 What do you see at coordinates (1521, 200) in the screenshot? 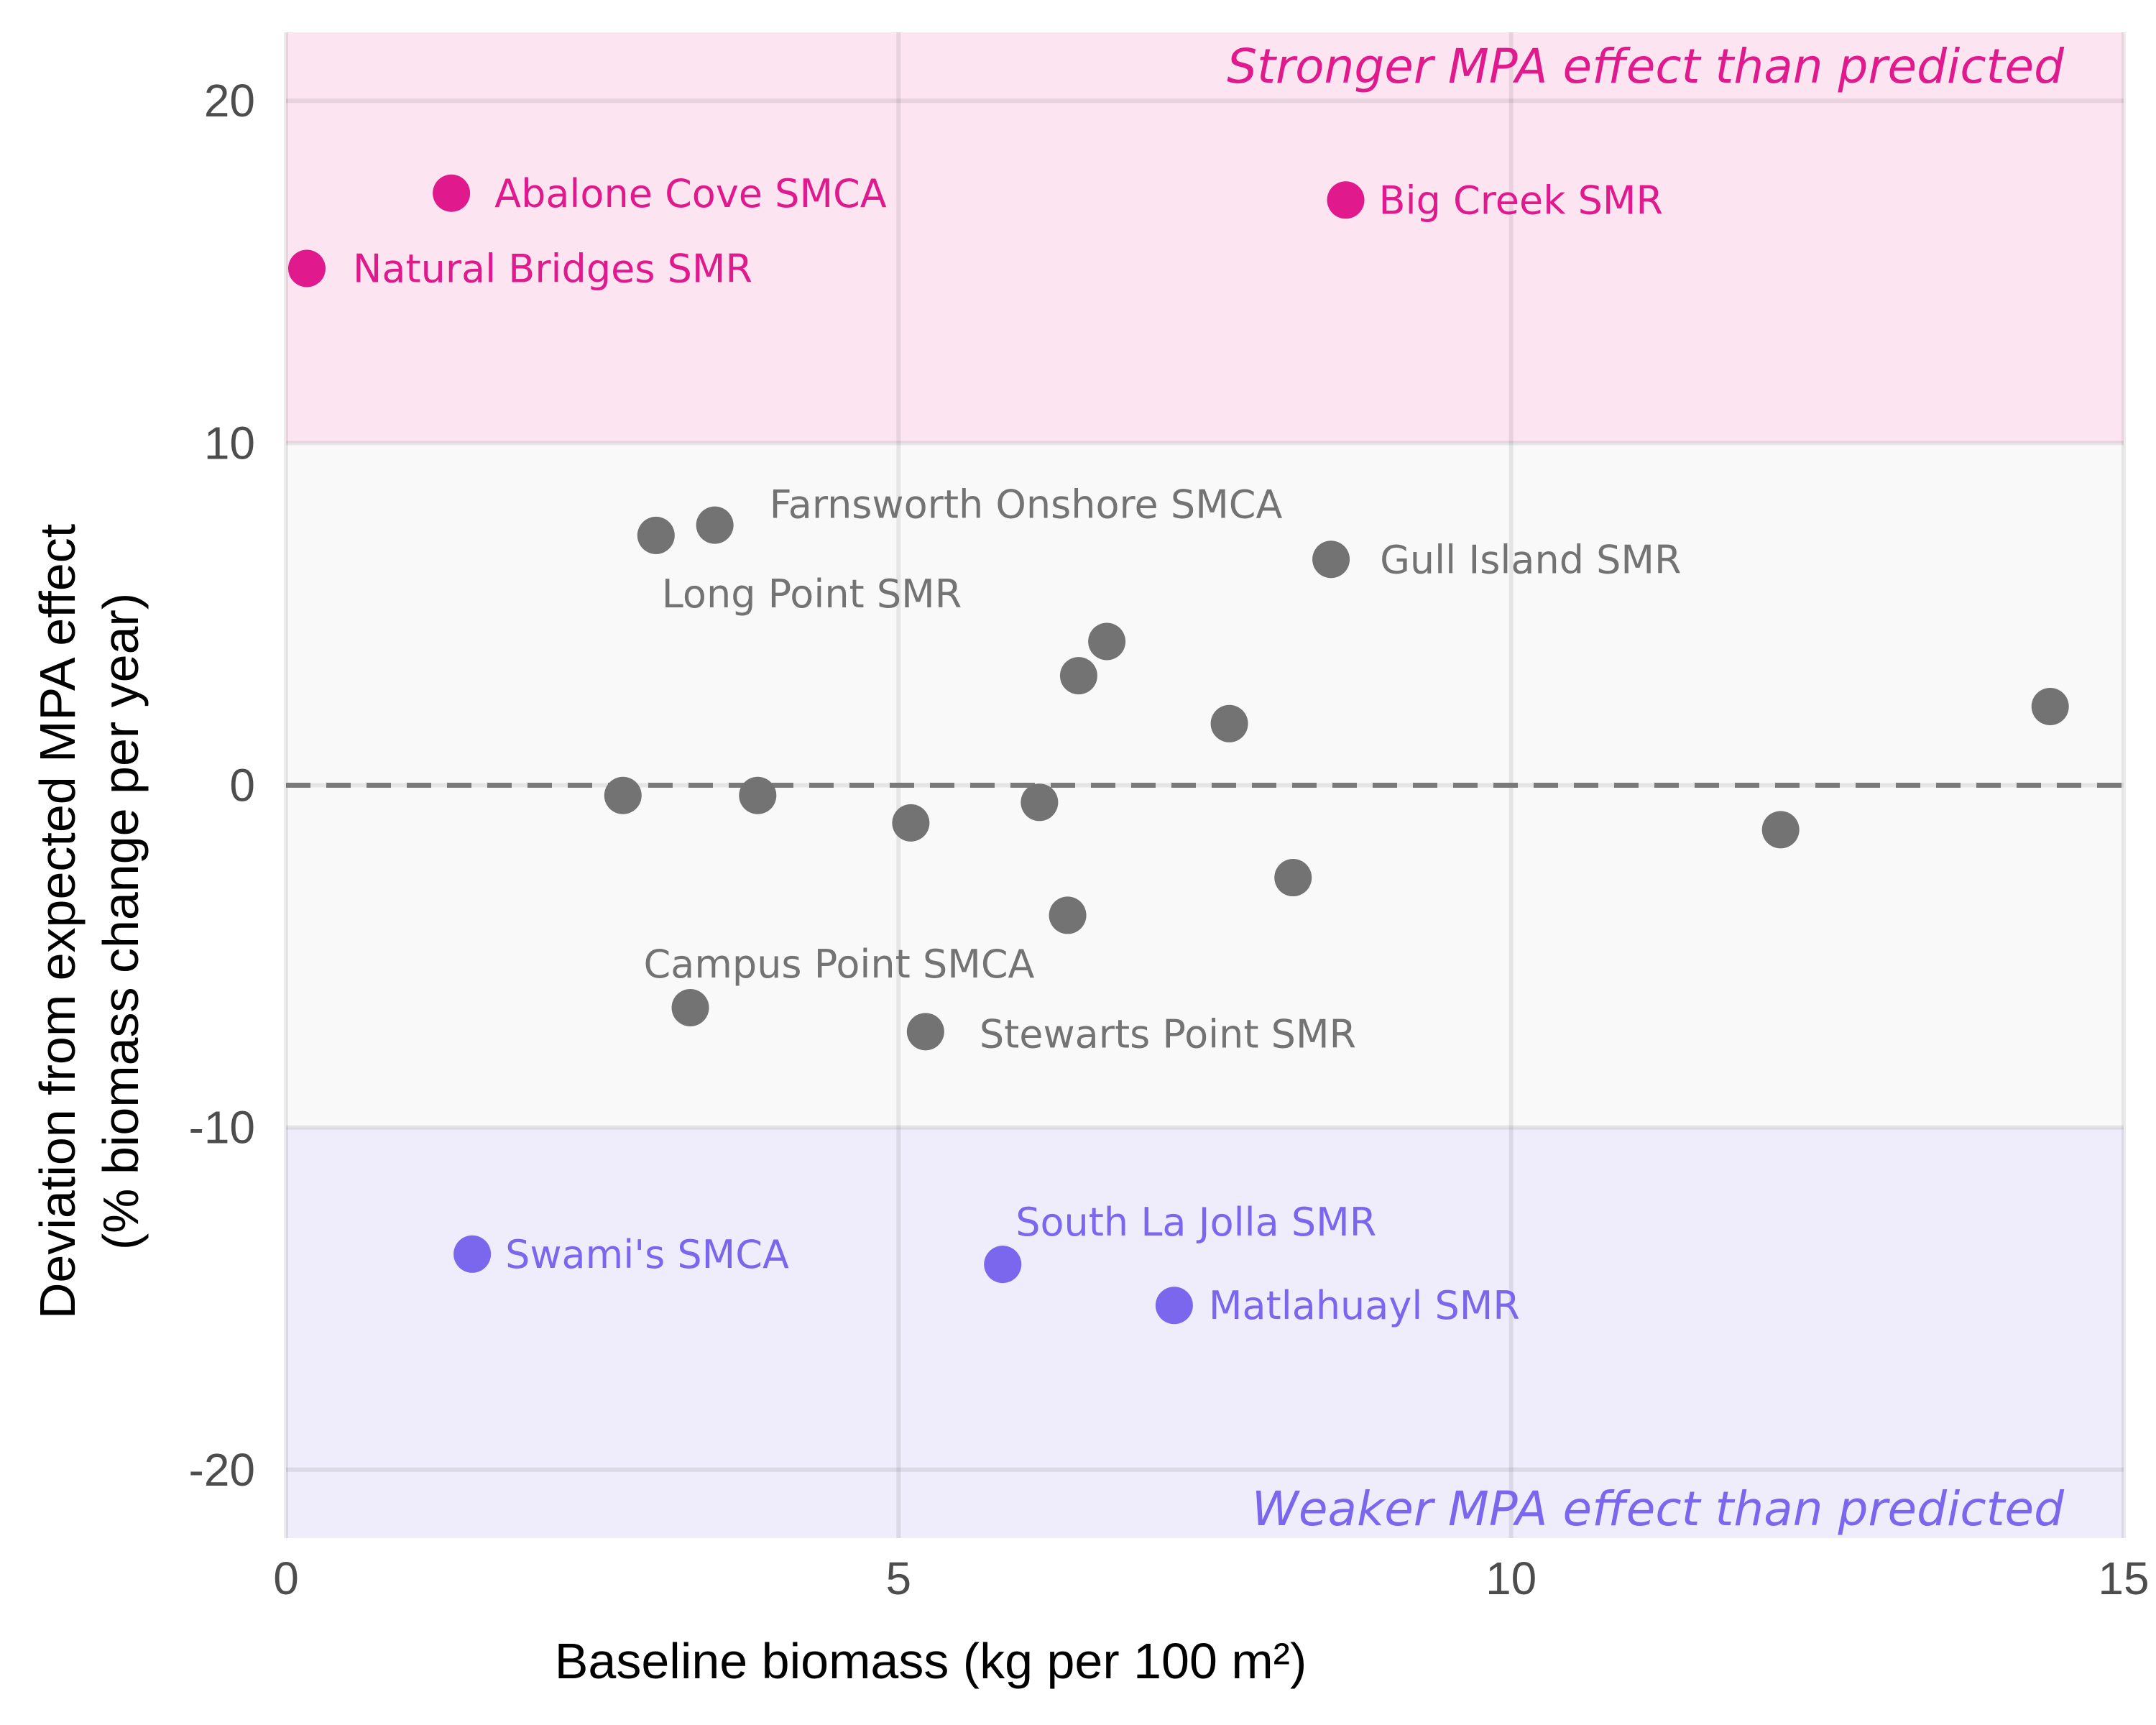
I see `point-label: Big Creek SMR` at bounding box center [1521, 200].